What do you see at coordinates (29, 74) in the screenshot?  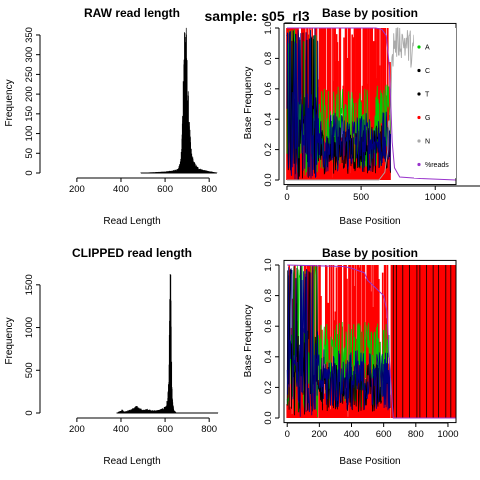 I see `y-tick-label: 250` at bounding box center [29, 74].